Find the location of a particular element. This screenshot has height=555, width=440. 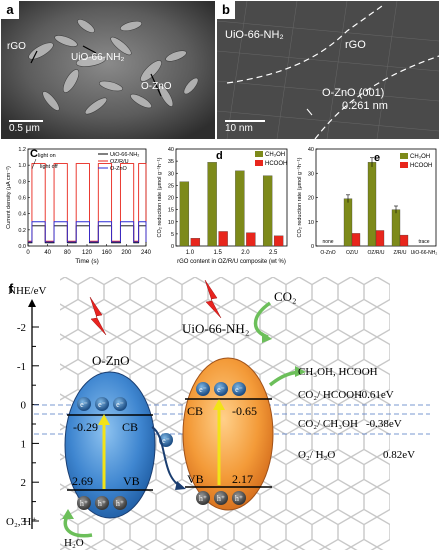

y-tick-label: 0.6 is located at coordinates (22, 199).